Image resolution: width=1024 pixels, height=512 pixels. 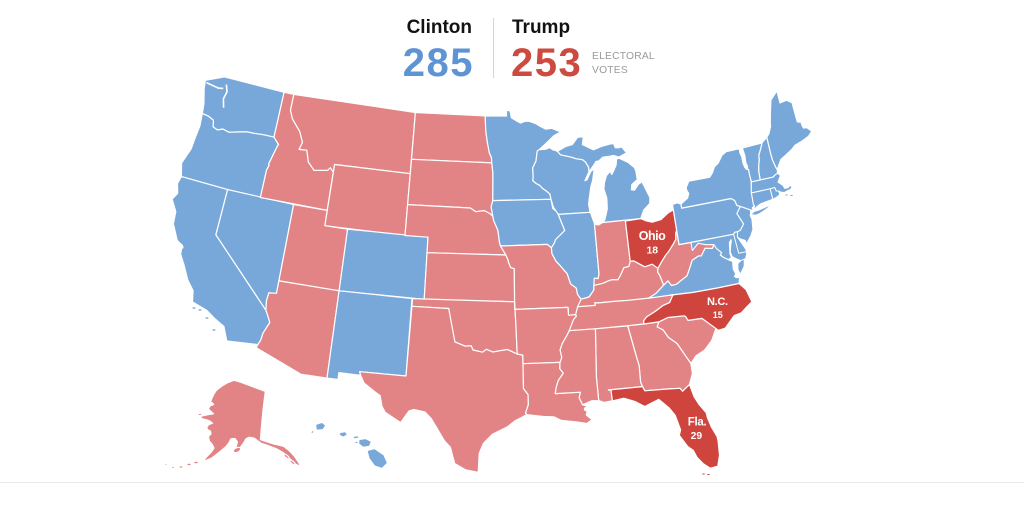 I want to click on svg-text: 29, so click(x=697, y=436).